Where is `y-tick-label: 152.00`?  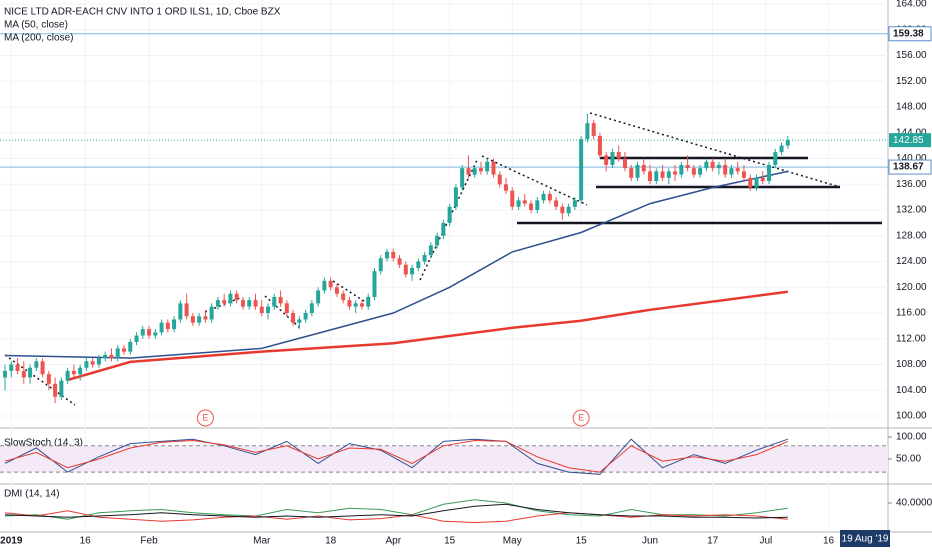 y-tick-label: 152.00 is located at coordinates (911, 81).